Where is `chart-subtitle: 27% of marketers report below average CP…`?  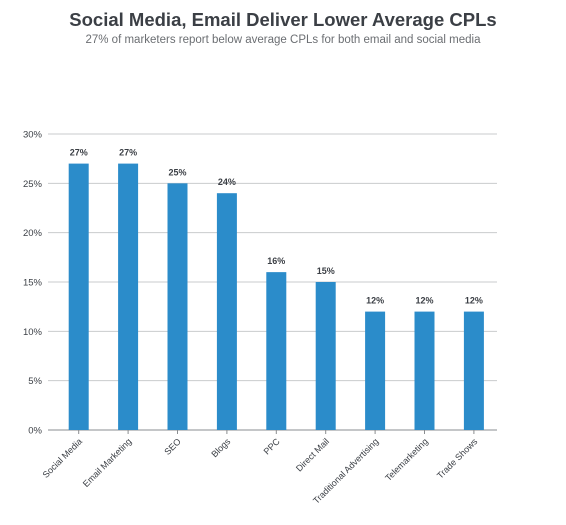
chart-subtitle: 27% of marketers report below average CP… is located at coordinates (283, 40).